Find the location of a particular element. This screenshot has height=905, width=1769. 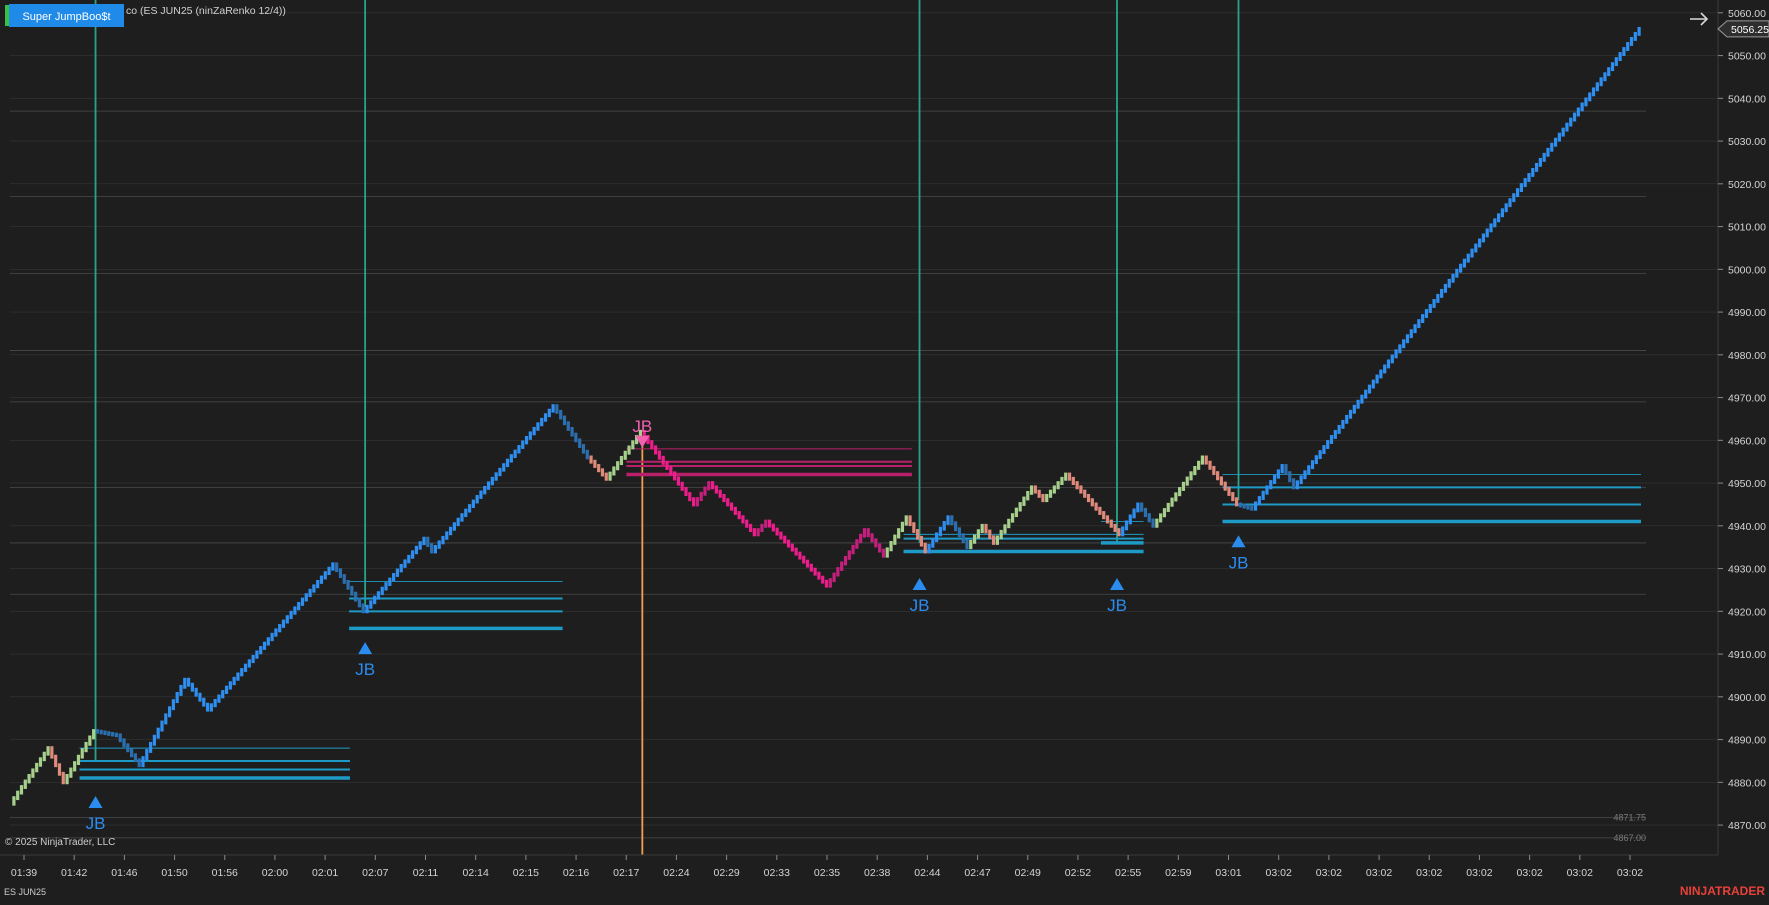

super-jumpboost-button-bg is located at coordinates (66, 15).